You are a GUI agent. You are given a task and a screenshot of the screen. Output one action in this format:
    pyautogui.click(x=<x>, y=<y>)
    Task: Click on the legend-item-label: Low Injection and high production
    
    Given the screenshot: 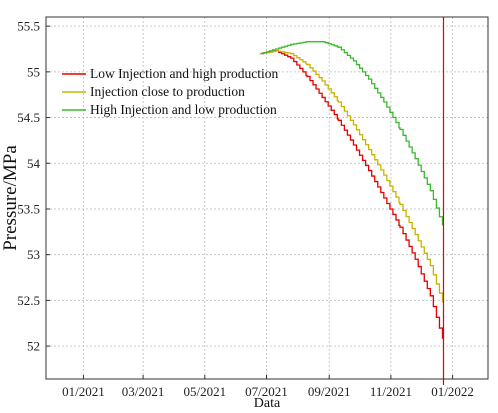 What is the action you would take?
    pyautogui.click(x=184, y=73)
    